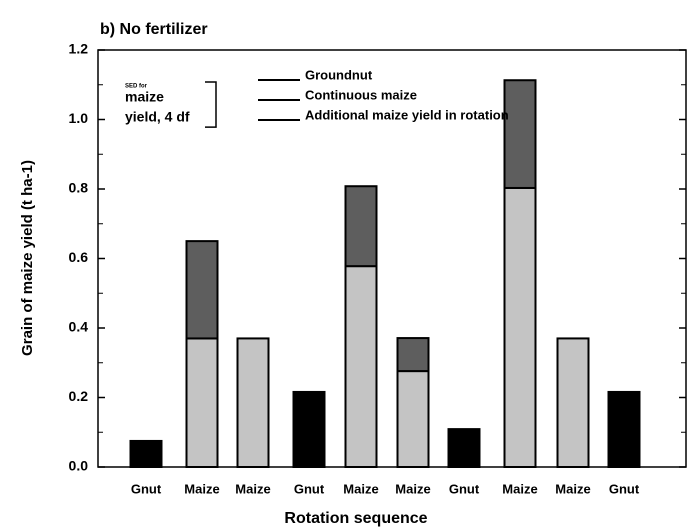 This screenshot has height=529, width=691. What do you see at coordinates (79, 396) in the screenshot?
I see `y-tick-label: 0.2` at bounding box center [79, 396].